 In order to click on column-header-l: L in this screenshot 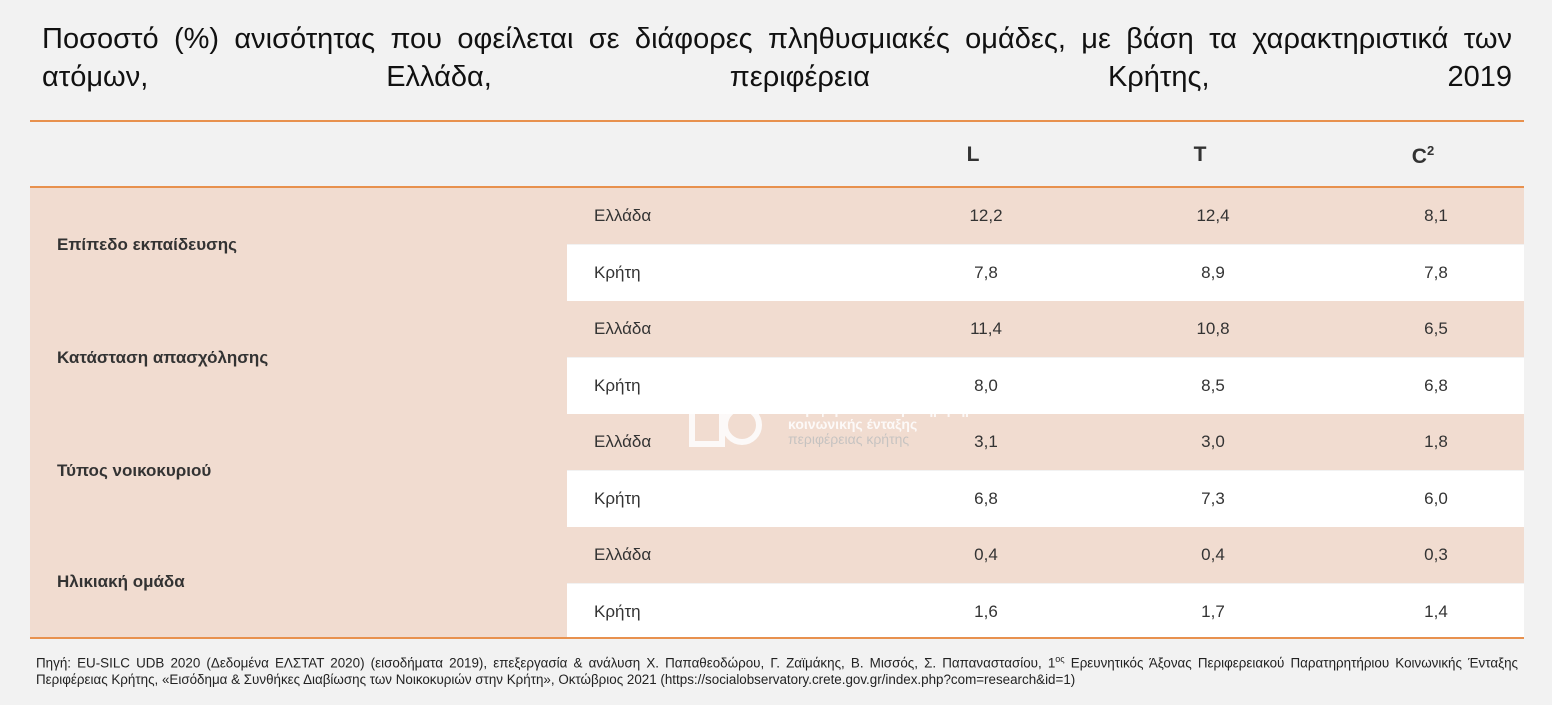, I will do `click(973, 154)`.